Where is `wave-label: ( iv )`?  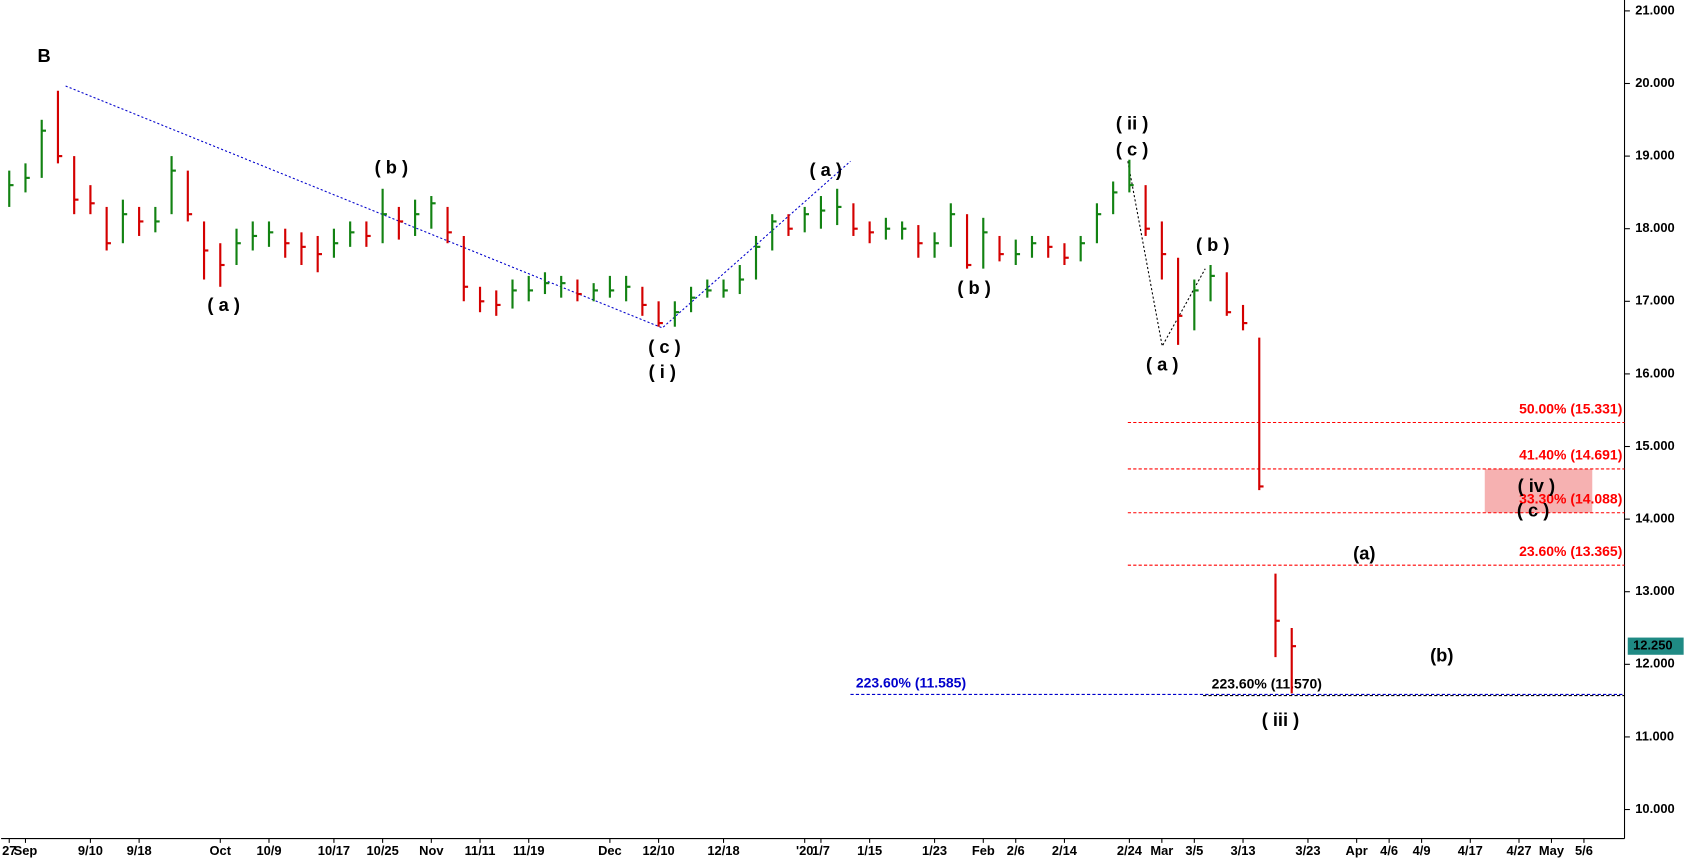
wave-label: ( iv ) is located at coordinates (1537, 485).